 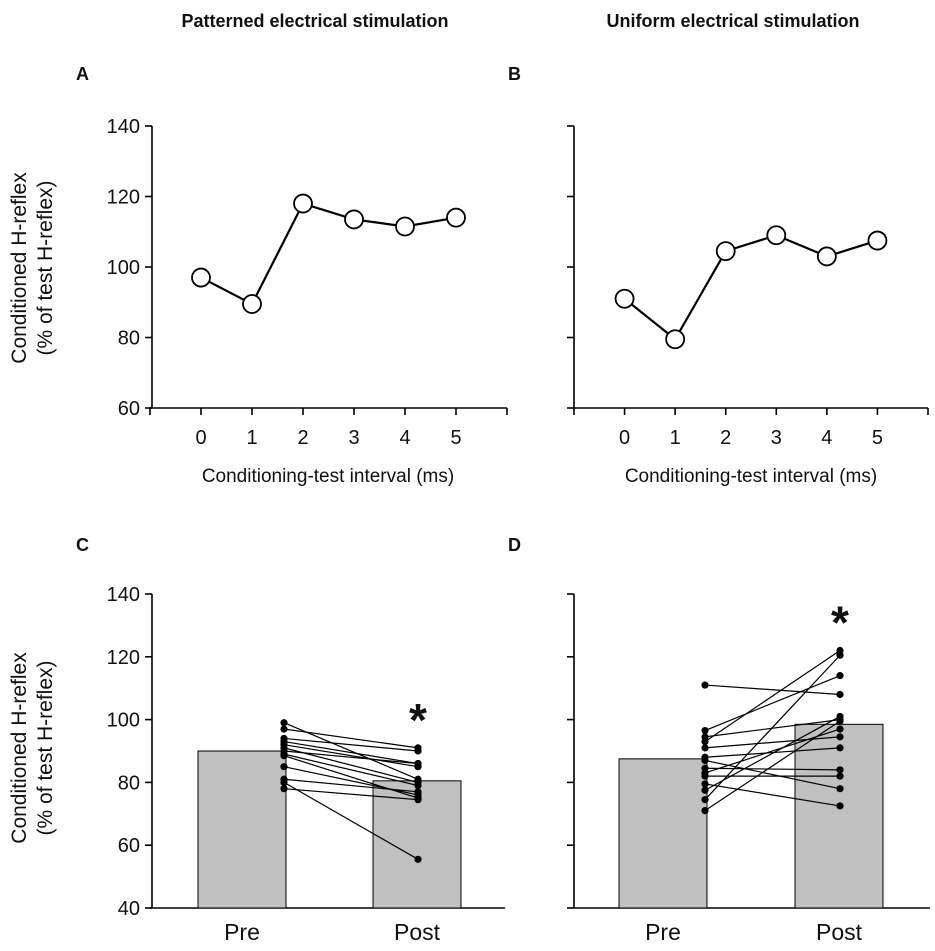 What do you see at coordinates (663, 833) in the screenshot?
I see `panel-d-bar-pre` at bounding box center [663, 833].